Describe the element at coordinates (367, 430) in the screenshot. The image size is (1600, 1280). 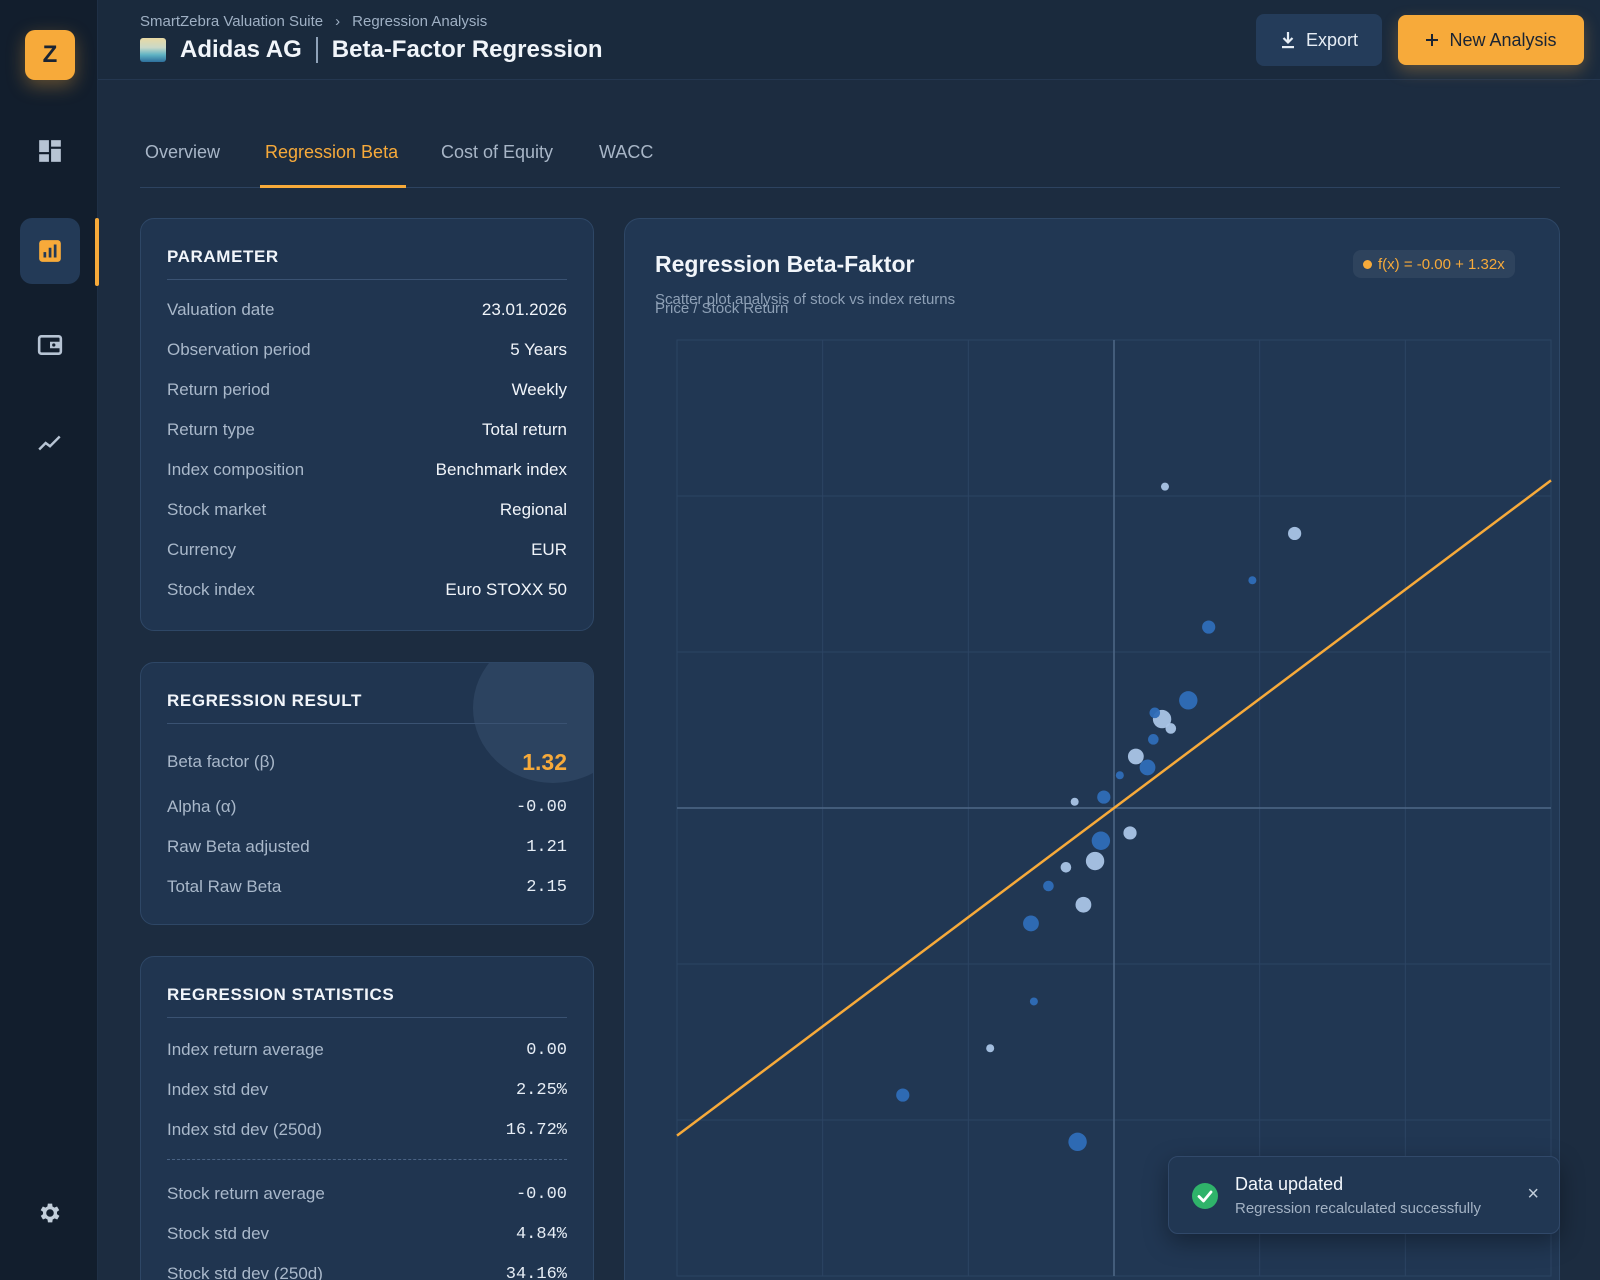
I see `stat-row: Return type Total return` at that location.